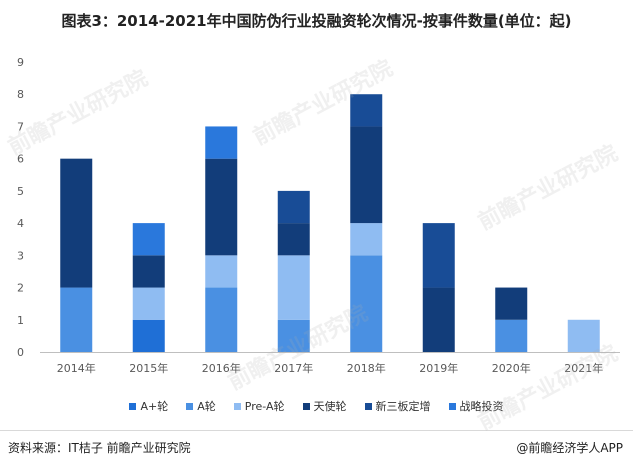 This screenshot has width=633, height=468. I want to click on chart-legend: A+轮 A轮 Pre-A轮 天使轮 新三板定增 战略投资, so click(316, 406).